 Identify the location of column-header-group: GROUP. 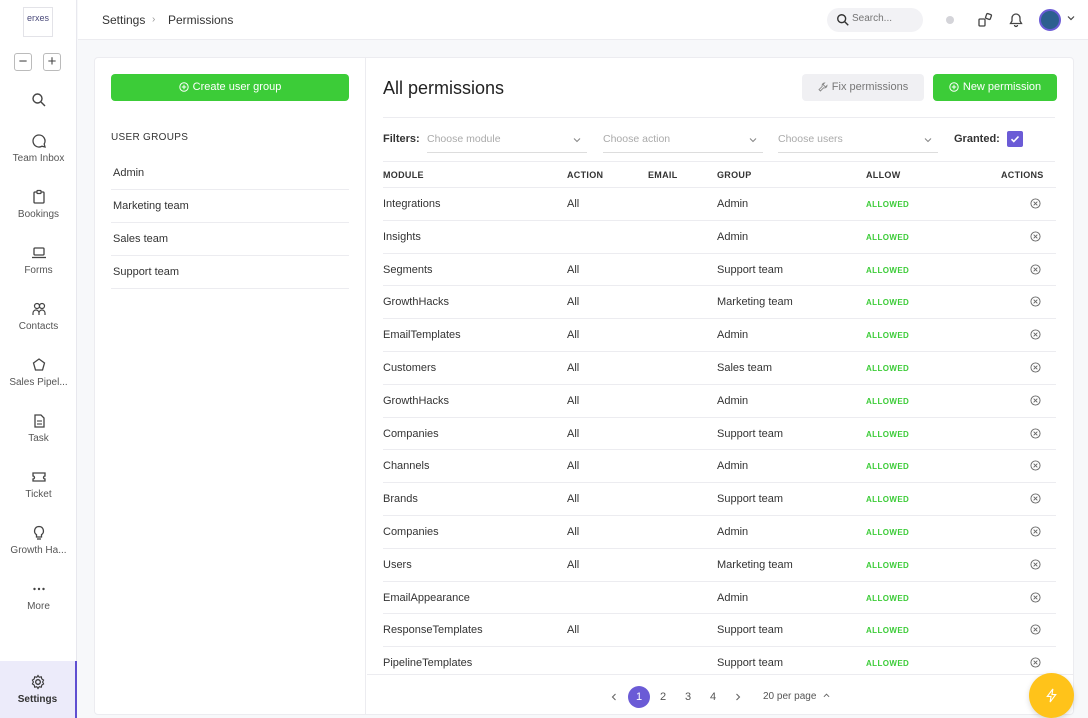
(734, 175).